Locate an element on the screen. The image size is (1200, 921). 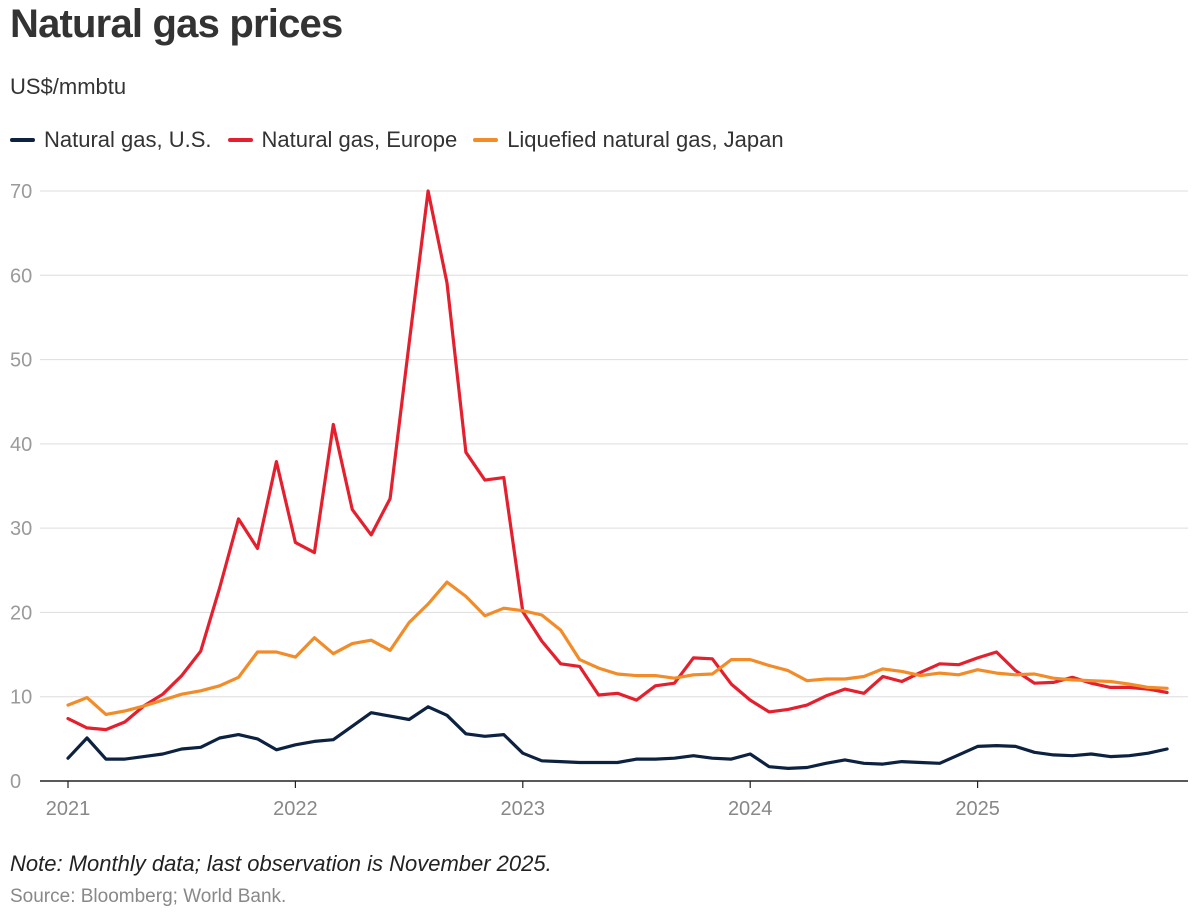
legend-item-europe: Natural gas, Europe is located at coordinates (342, 140).